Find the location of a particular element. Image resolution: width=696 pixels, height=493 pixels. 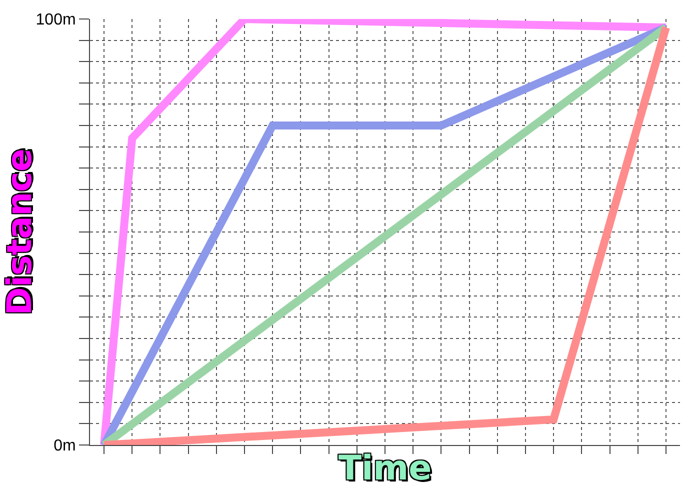

y-tick-label: 100m is located at coordinates (56, 20).